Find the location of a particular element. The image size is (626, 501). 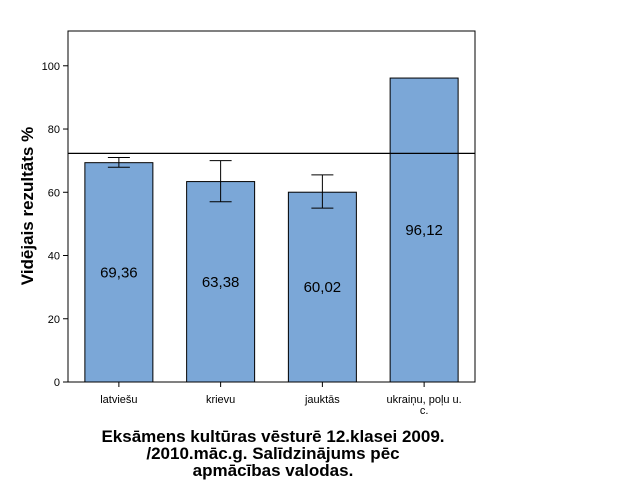

category-label-0: latviešu is located at coordinates (118, 400).